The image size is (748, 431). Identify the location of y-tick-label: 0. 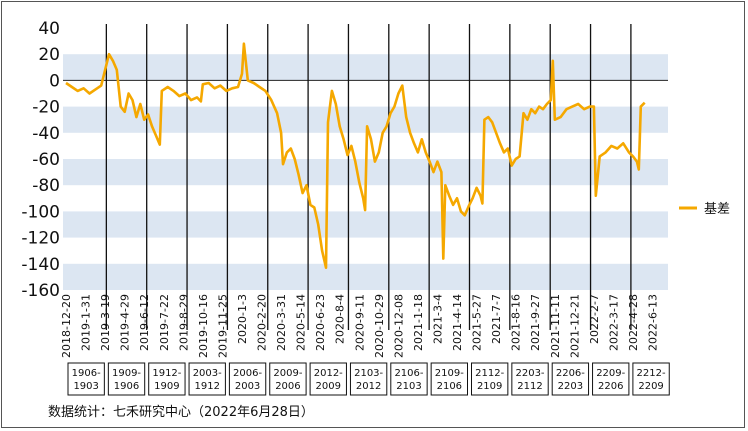
(54, 81).